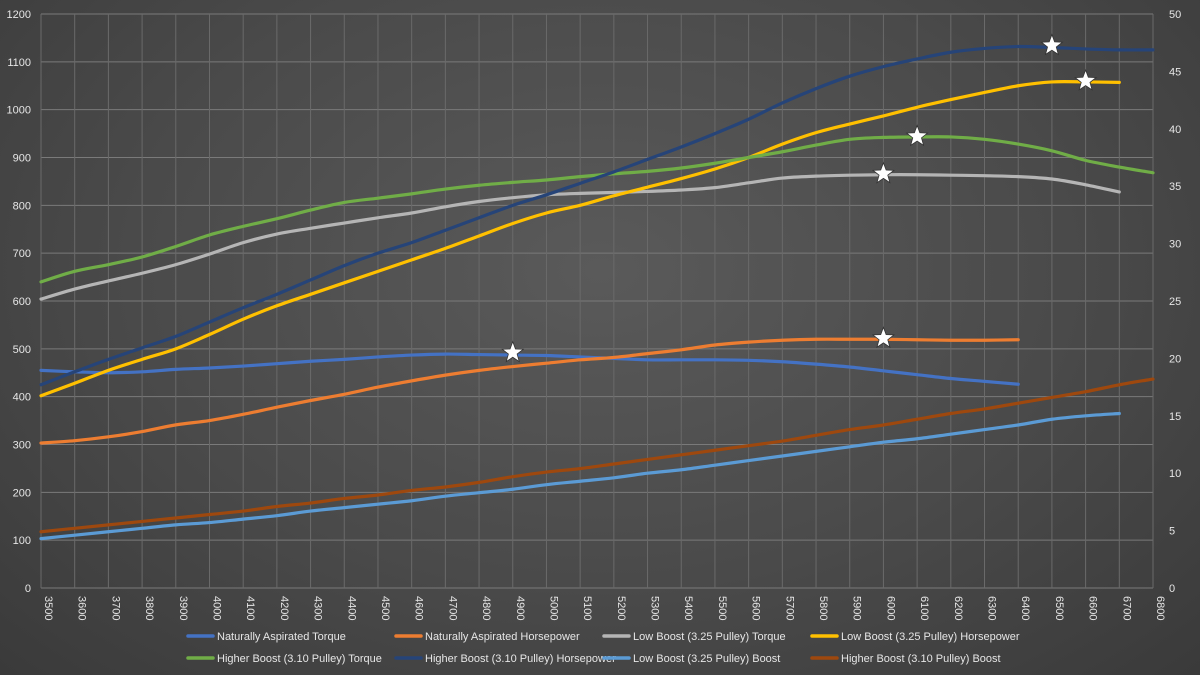 The height and width of the screenshot is (675, 1200). I want to click on y-tick-label: 100, so click(22, 541).